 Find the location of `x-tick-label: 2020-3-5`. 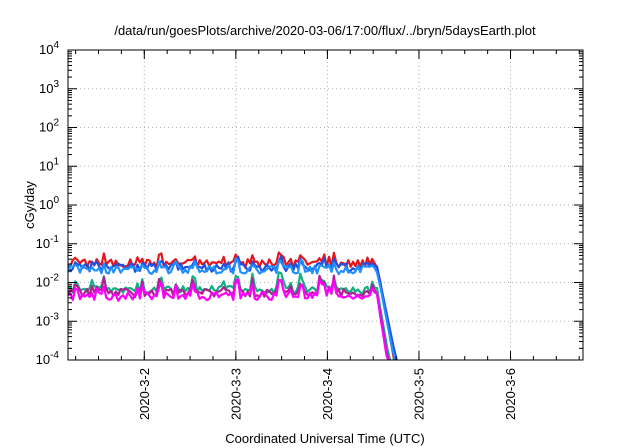

x-tick-label: 2020-3-5 is located at coordinates (418, 394).